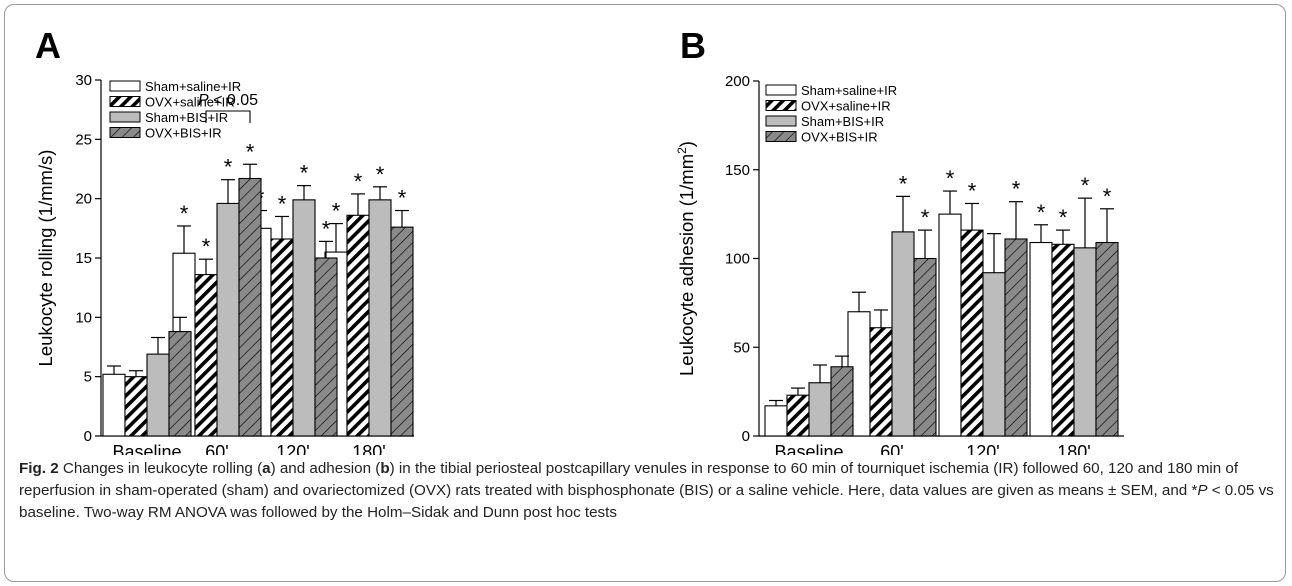 The width and height of the screenshot is (1292, 586). What do you see at coordinates (83, 139) in the screenshot?
I see `y-tick-label: 25` at bounding box center [83, 139].